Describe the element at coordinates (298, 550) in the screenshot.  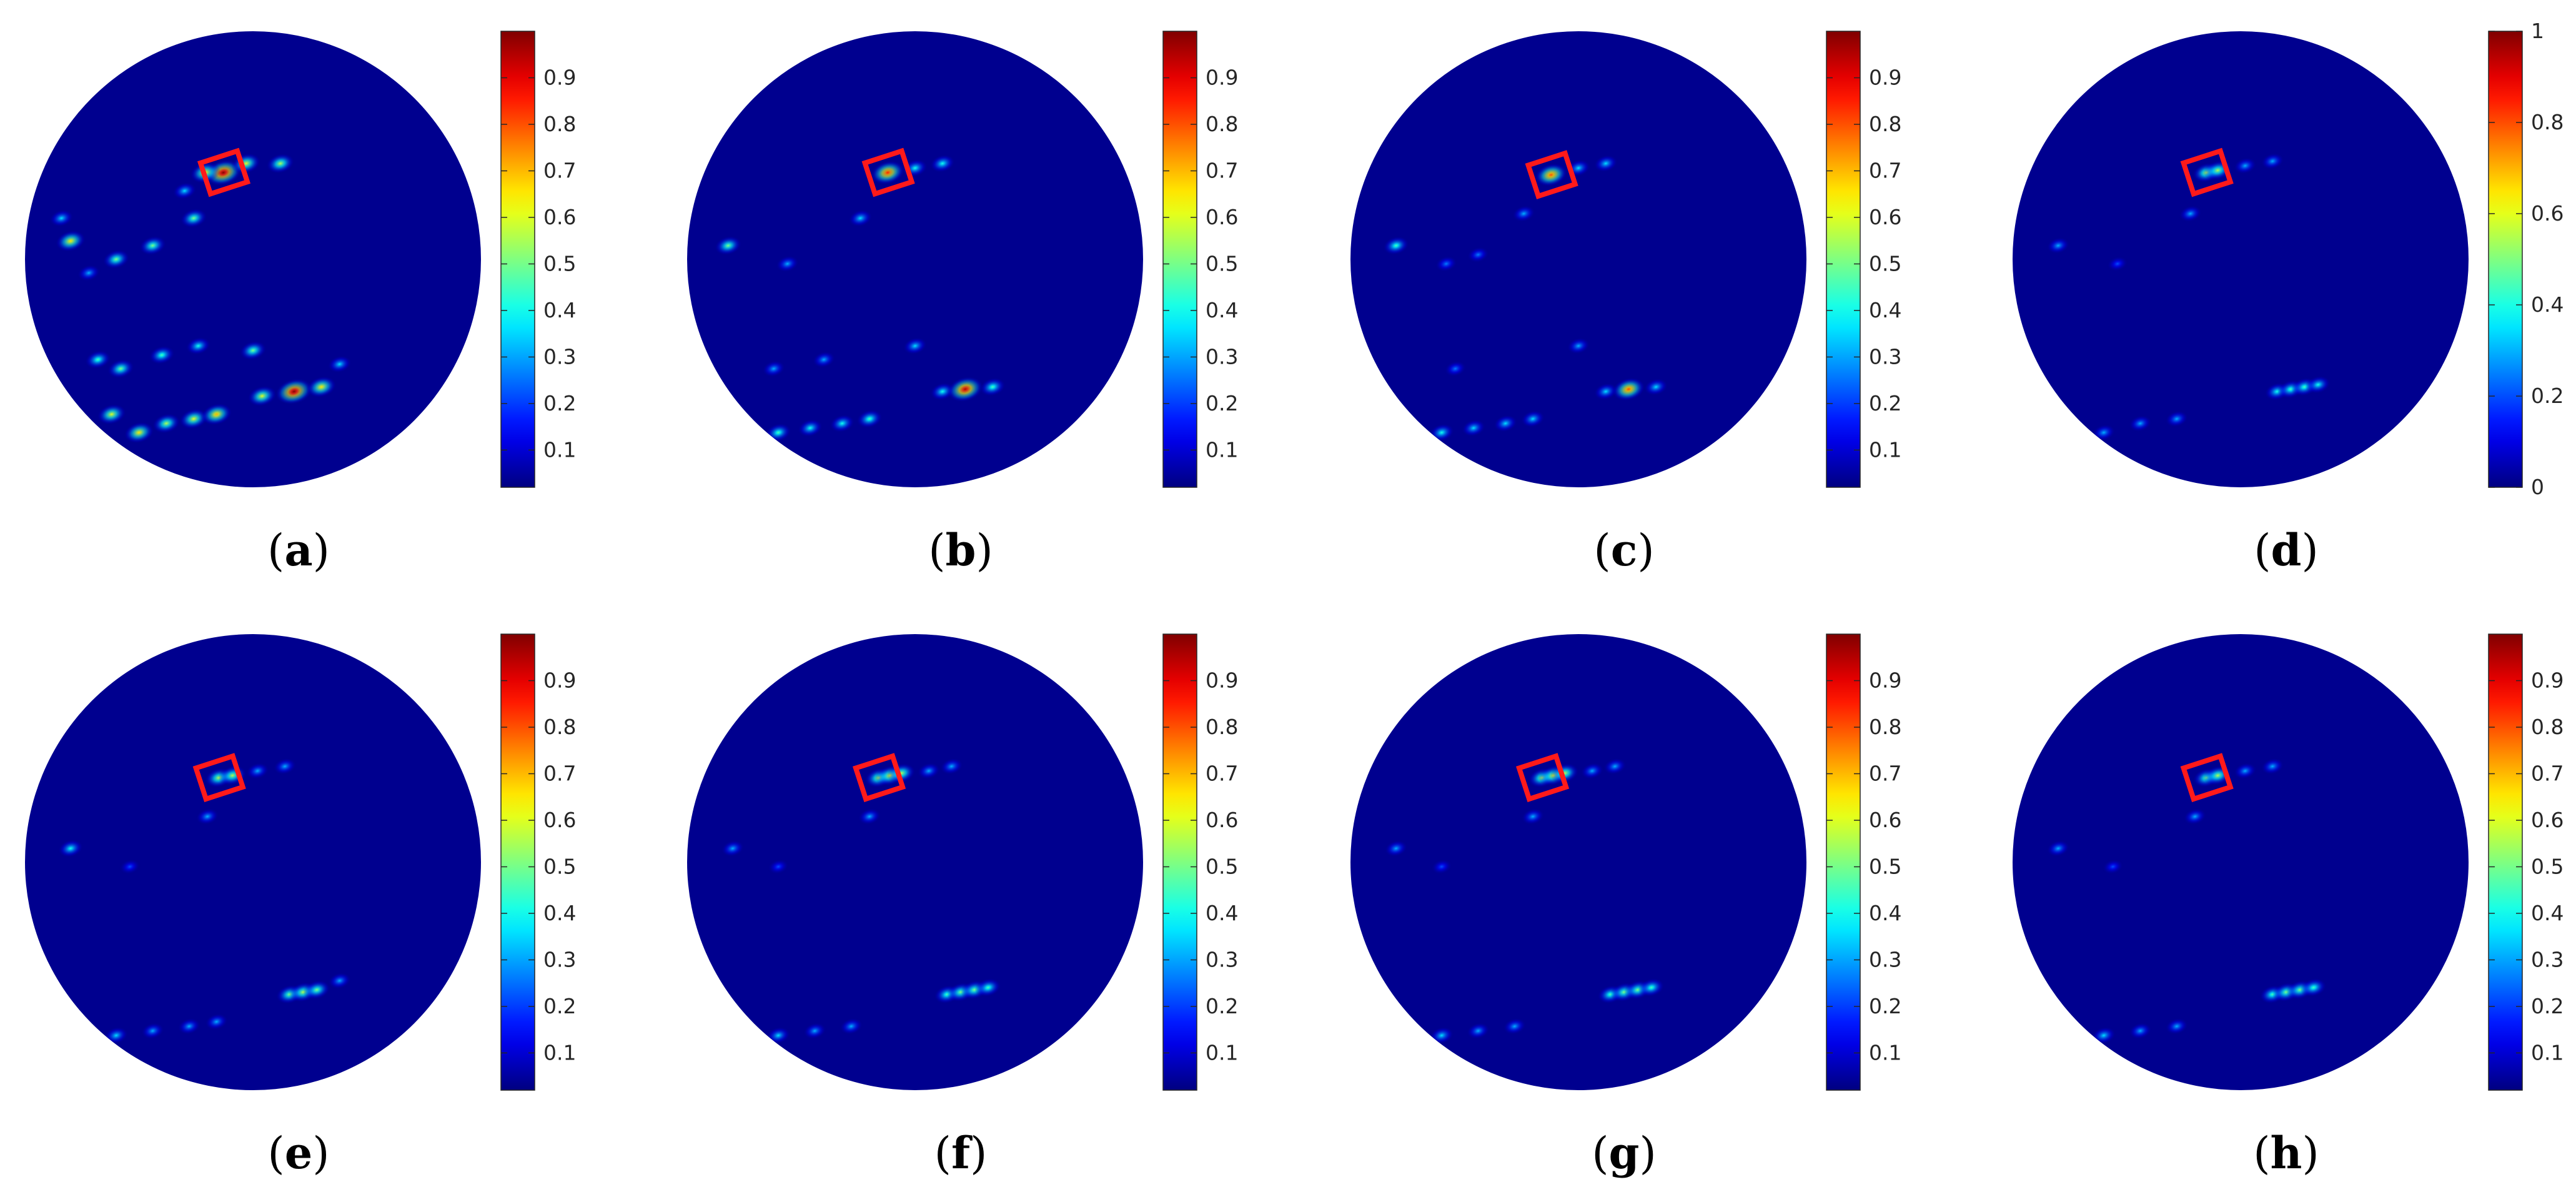
I see `panel-caption-letter: a` at that location.